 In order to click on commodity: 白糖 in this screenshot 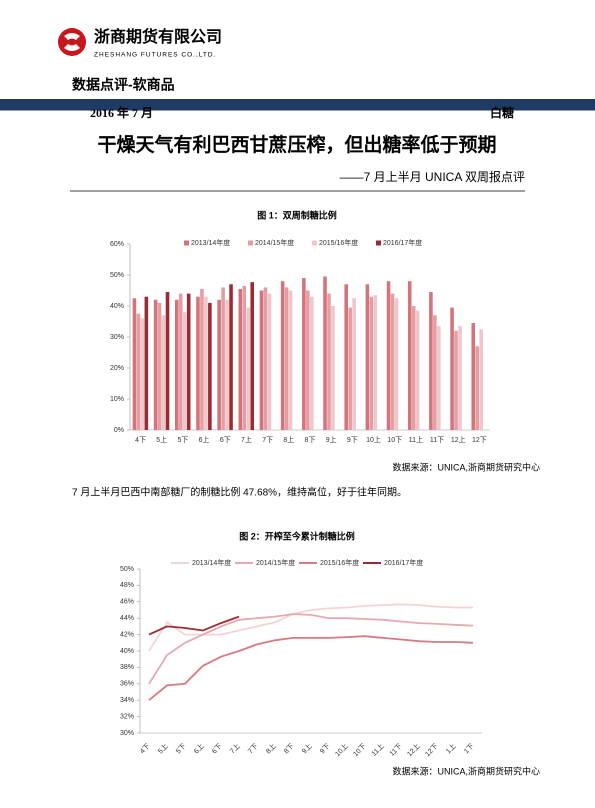, I will do `click(502, 112)`.